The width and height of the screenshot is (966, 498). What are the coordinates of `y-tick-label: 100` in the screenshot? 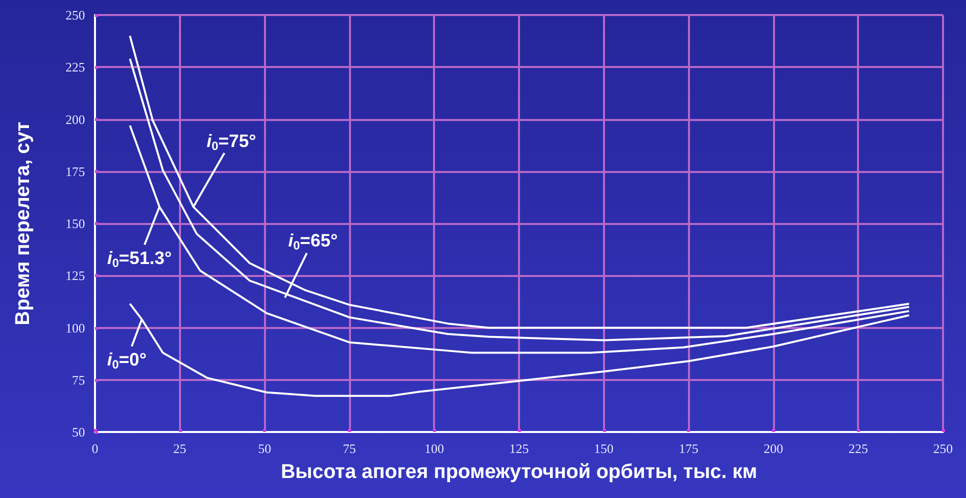 It's located at (75, 328).